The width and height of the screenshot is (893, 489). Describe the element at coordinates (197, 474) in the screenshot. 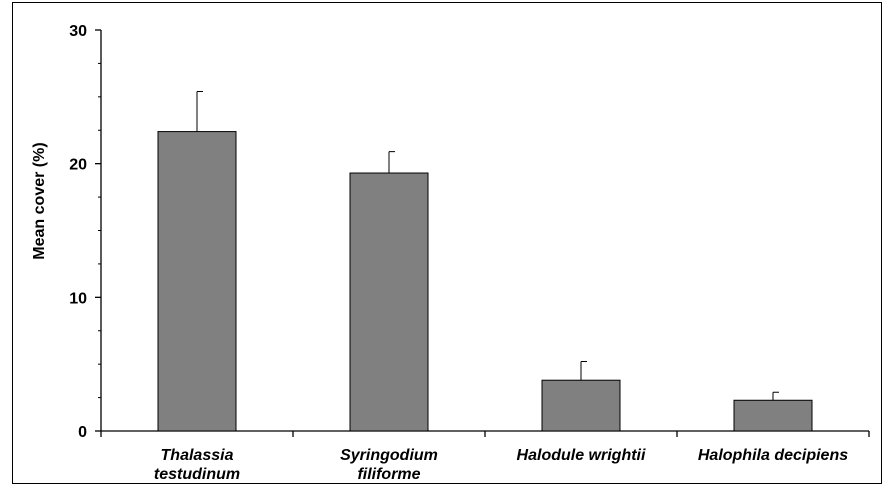

I see `x-category-label: testudinum` at that location.